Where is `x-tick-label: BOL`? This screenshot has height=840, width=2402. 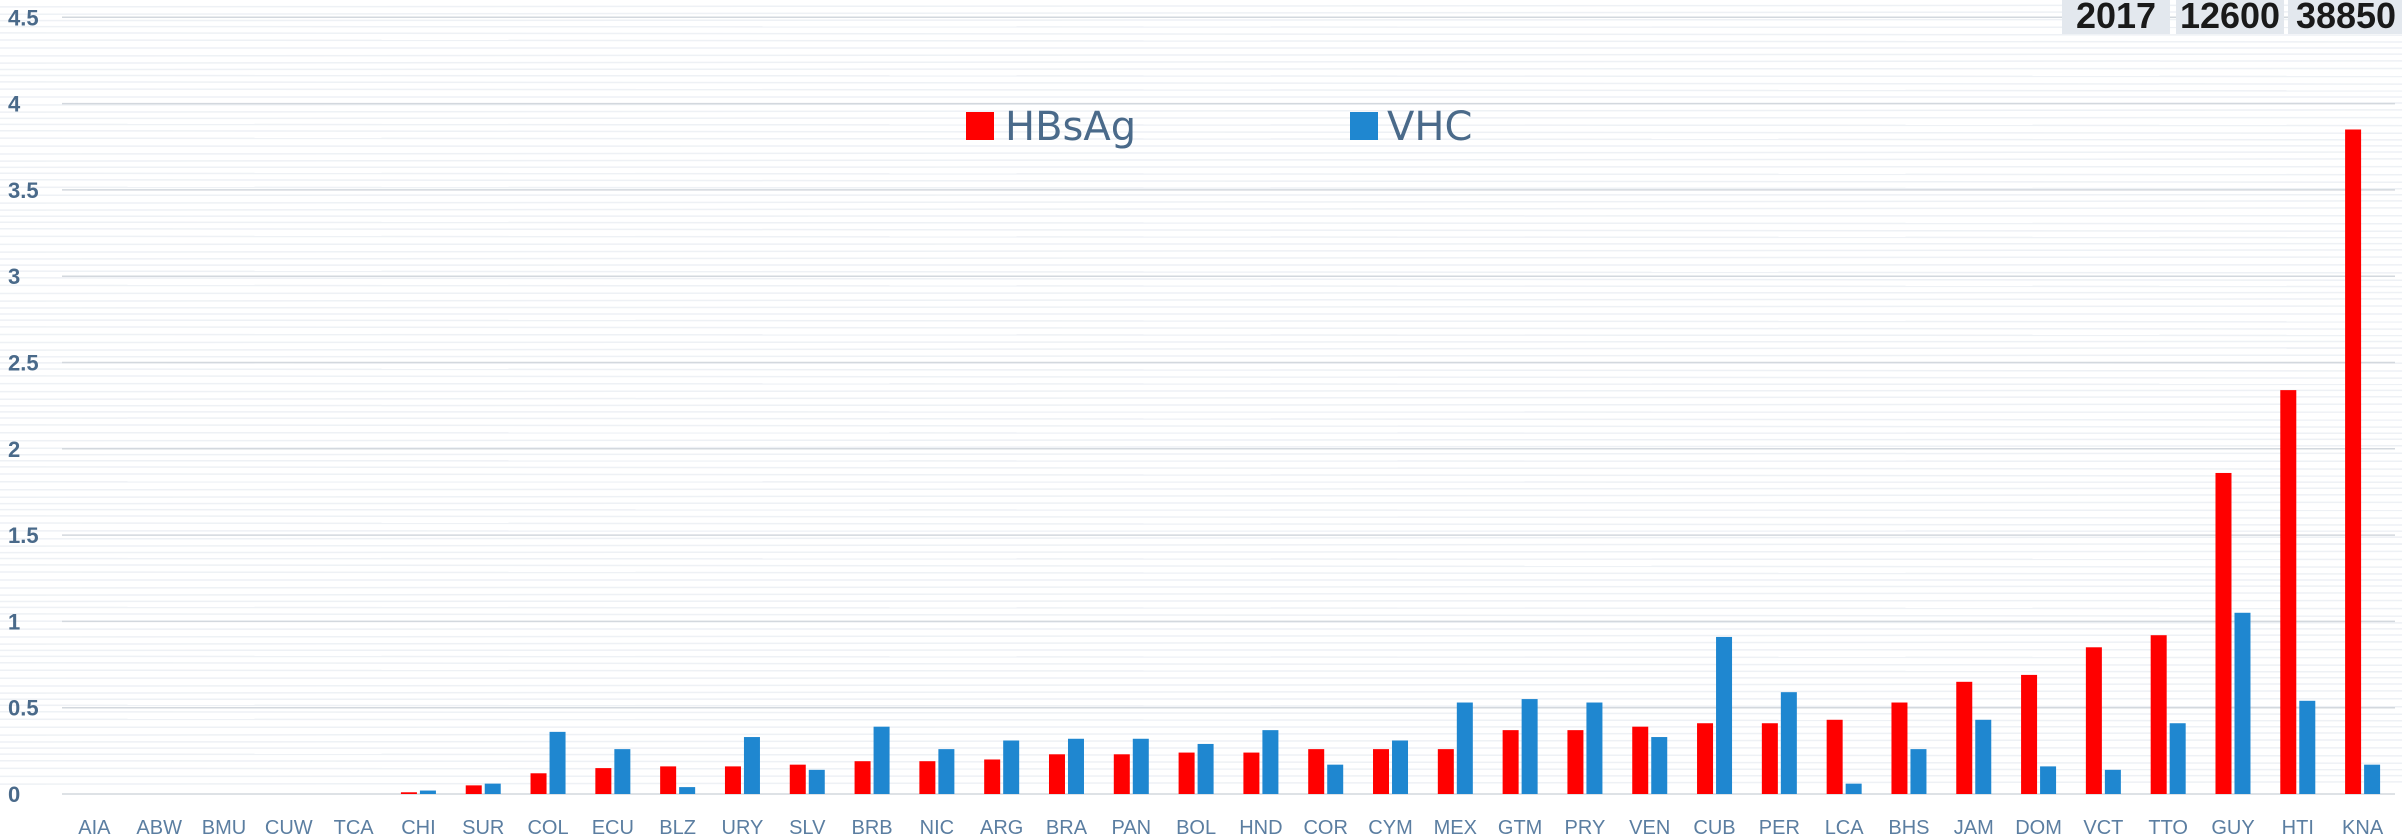 x-tick-label: BOL is located at coordinates (1196, 828).